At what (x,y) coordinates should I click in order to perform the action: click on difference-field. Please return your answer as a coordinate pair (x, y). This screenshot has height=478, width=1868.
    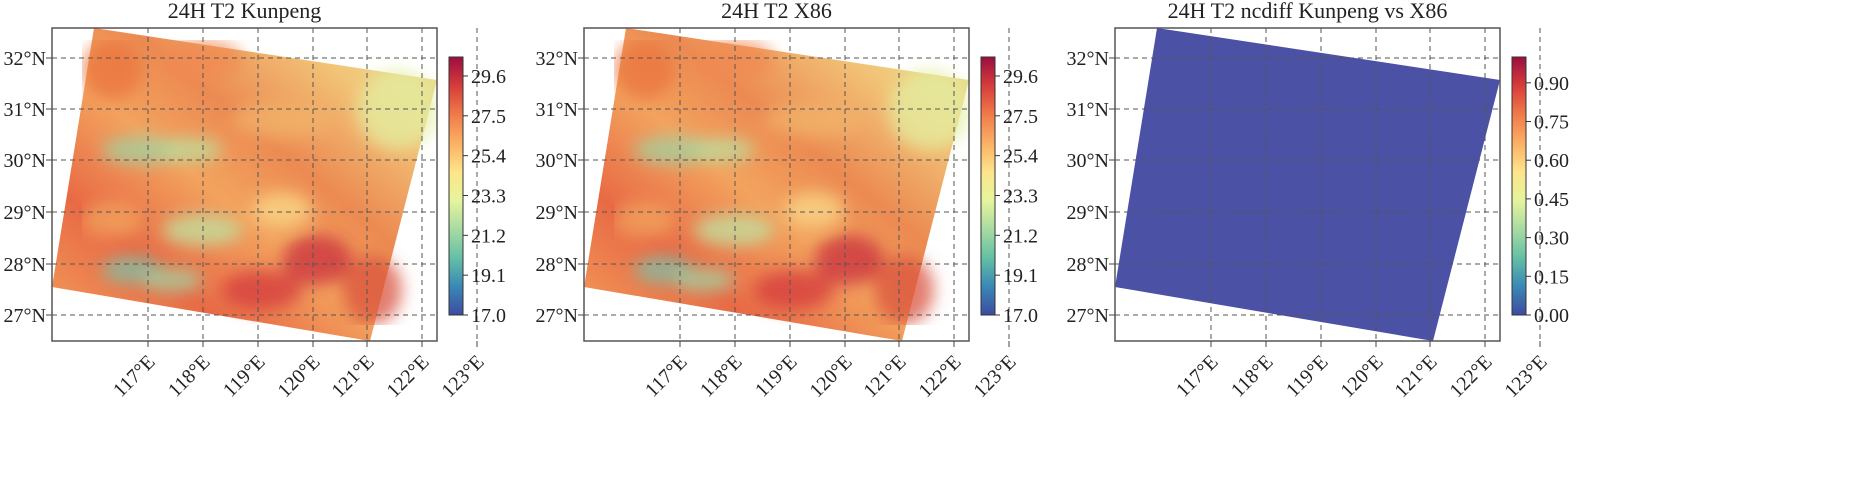
    Looking at the image, I should click on (1307, 184).